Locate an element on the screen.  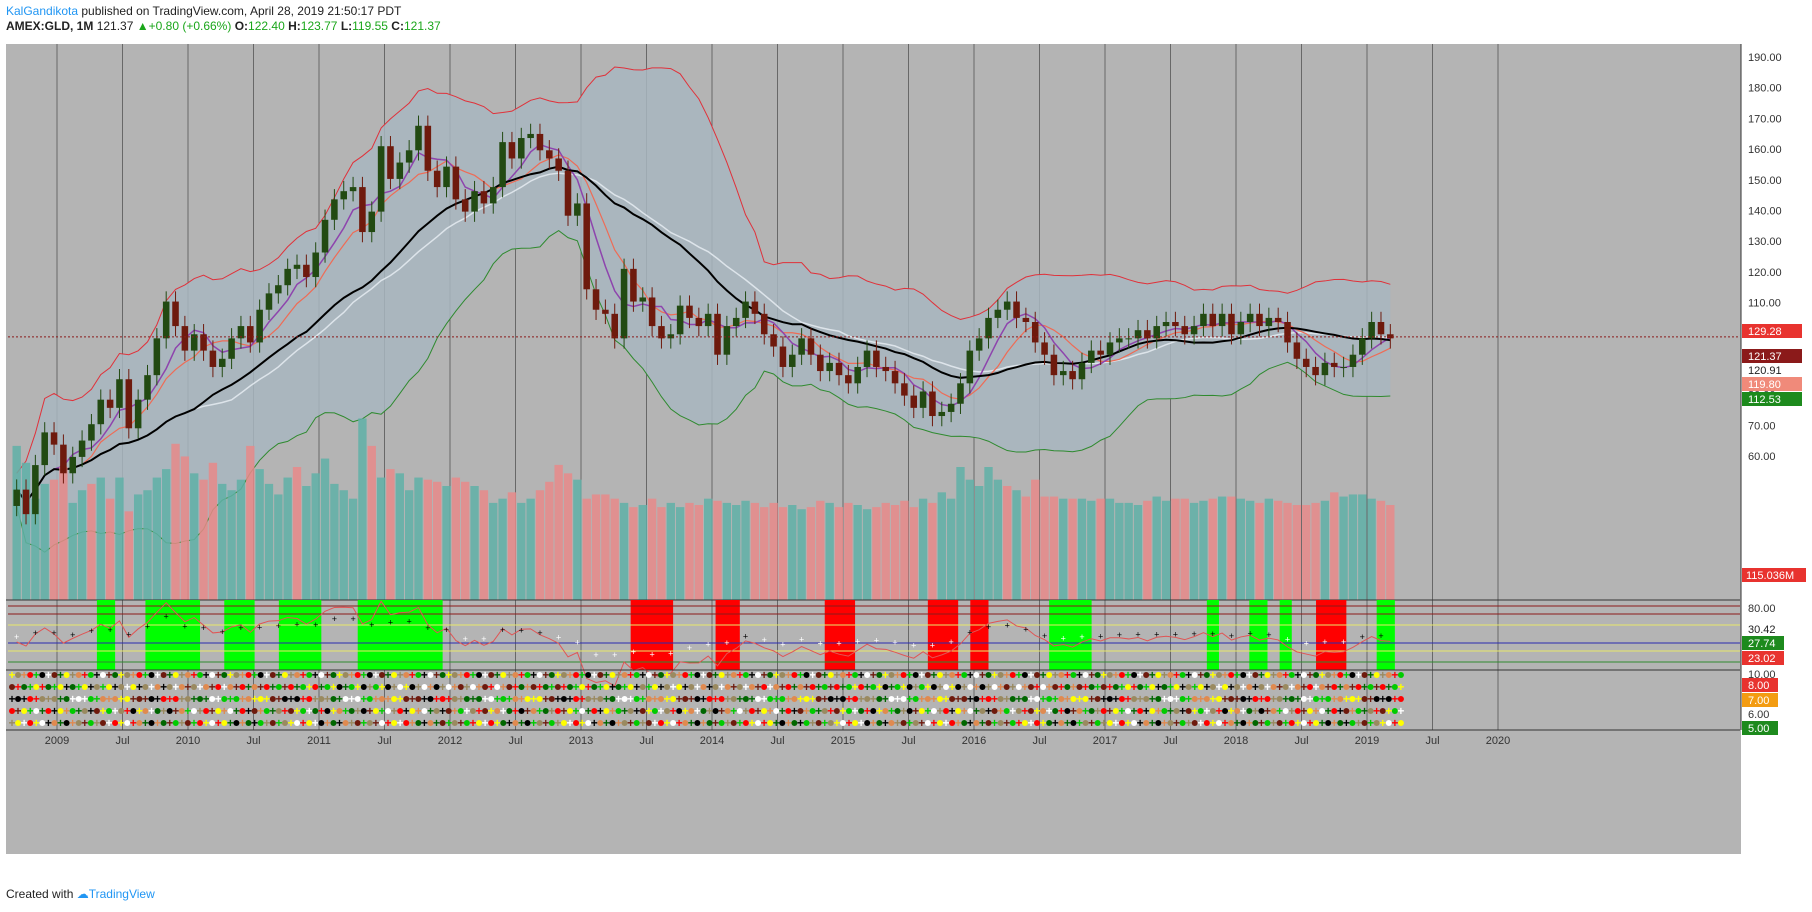
oscillator-label-box is located at coordinates (1763, 629).